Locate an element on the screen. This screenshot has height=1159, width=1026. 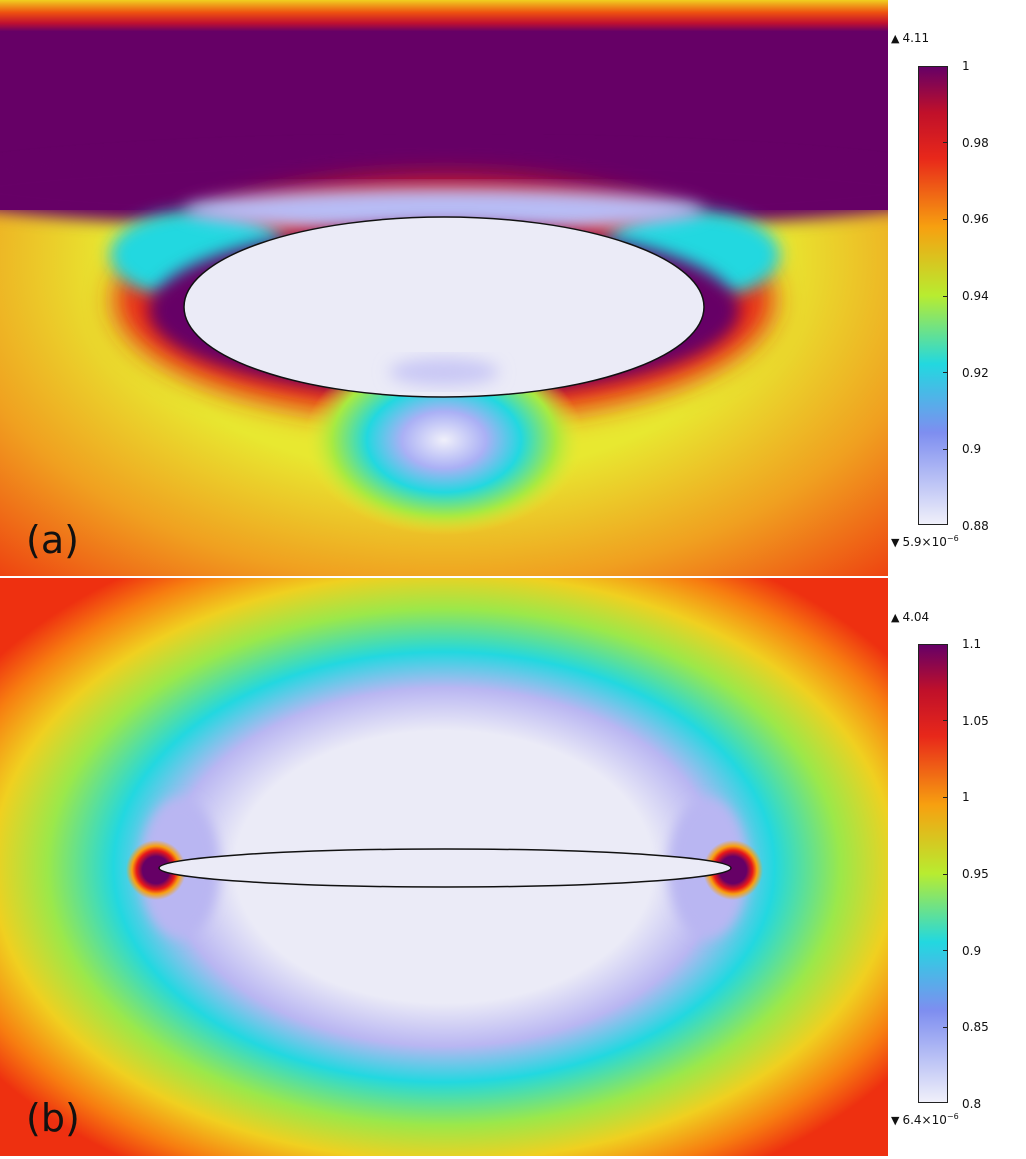
ellipse-inclusion is located at coordinates (444, 307).